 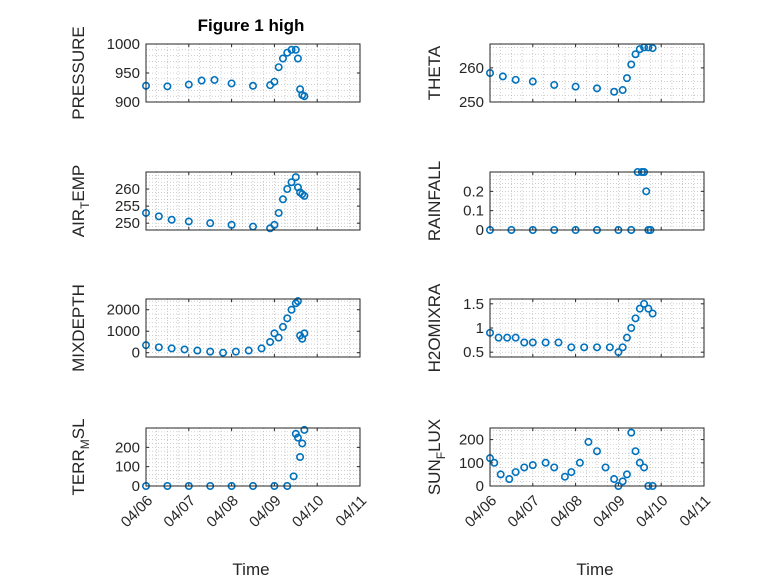 What do you see at coordinates (471, 68) in the screenshot?
I see `y-tick-label: 260` at bounding box center [471, 68].